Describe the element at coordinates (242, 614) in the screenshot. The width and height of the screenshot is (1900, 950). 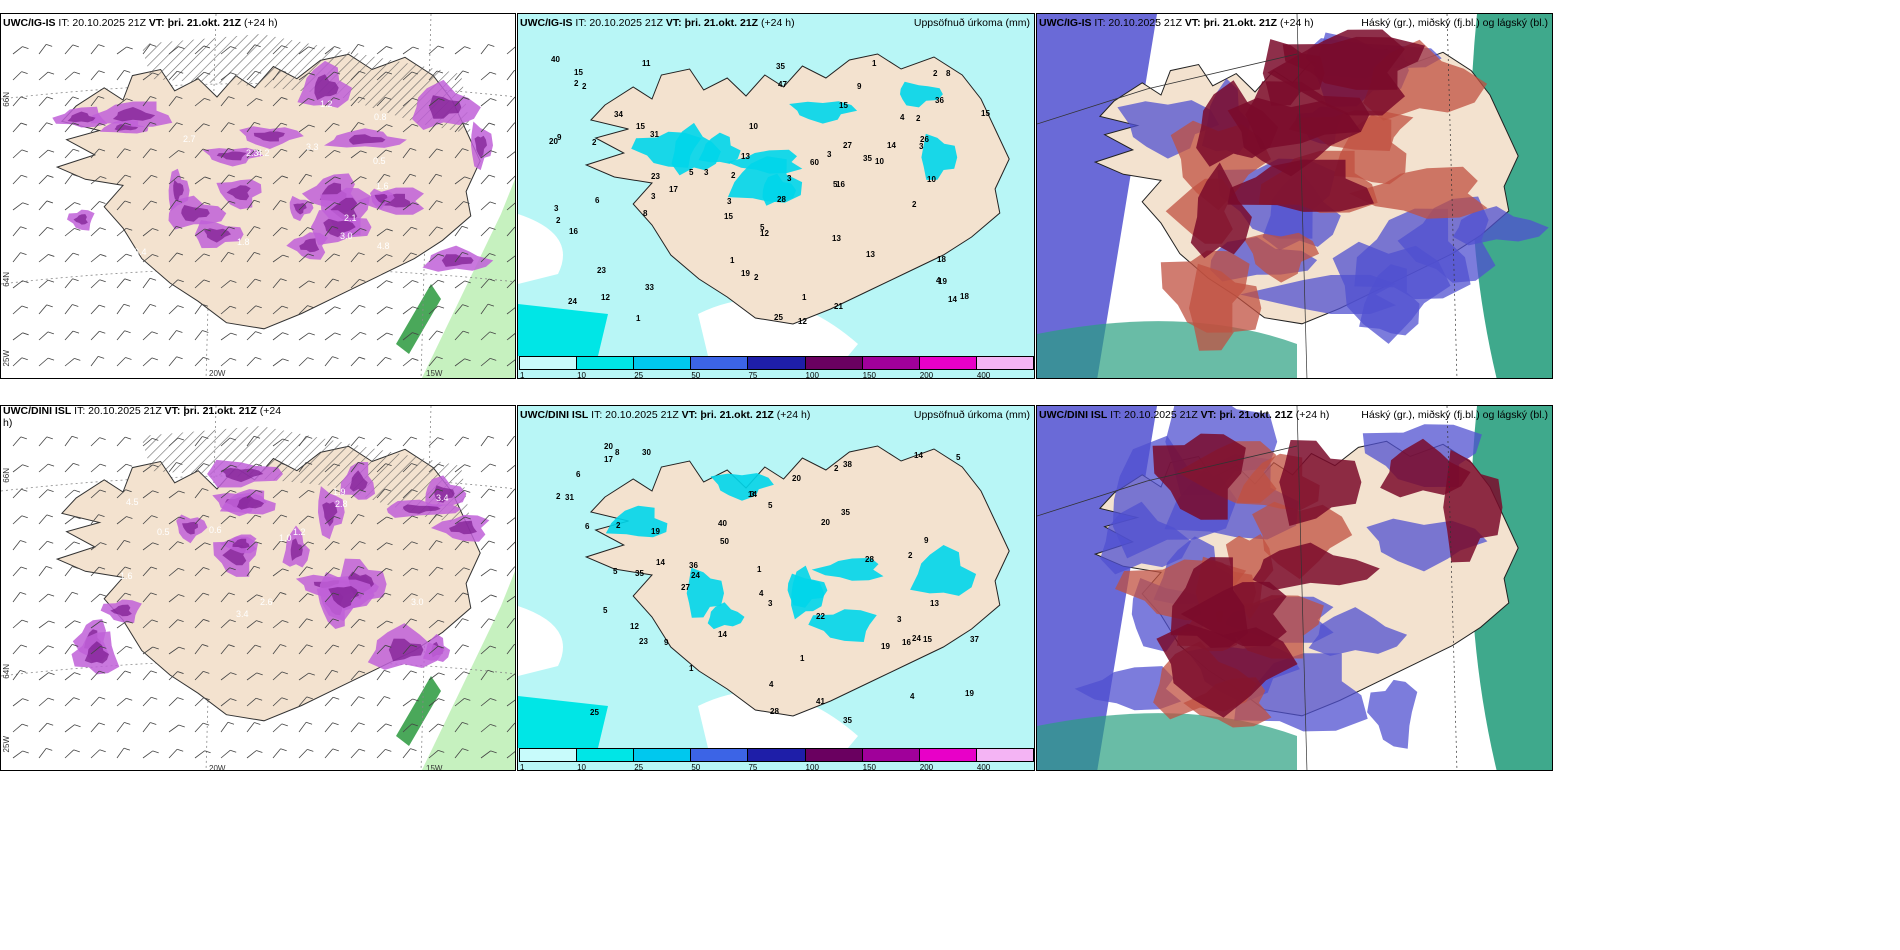
I see `precip-value-label: 3.4` at that location.